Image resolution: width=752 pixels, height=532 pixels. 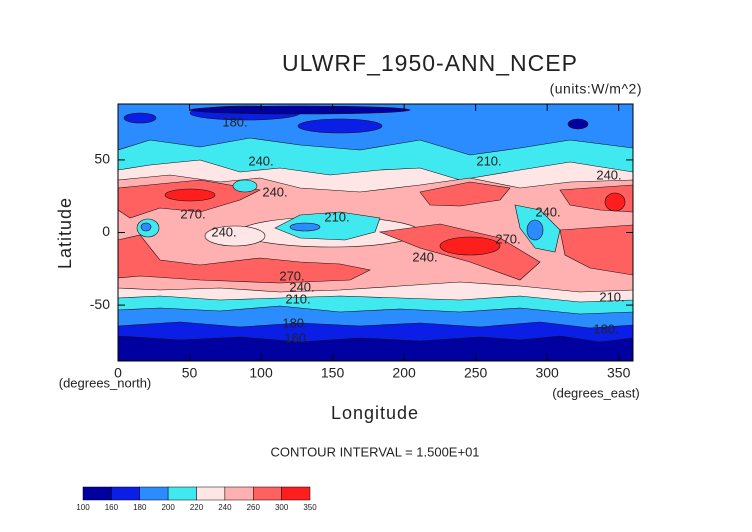 What do you see at coordinates (310, 507) in the screenshot?
I see `colorbar-label: 350` at bounding box center [310, 507].